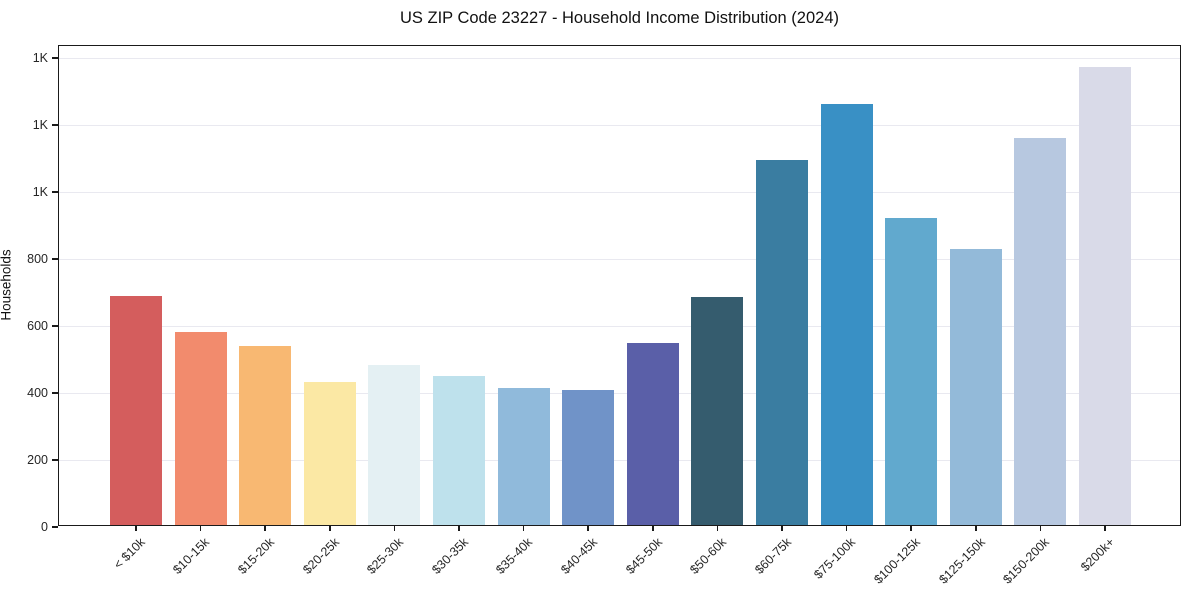  Describe the element at coordinates (329, 453) in the screenshot. I see `bar-20-25k` at that location.